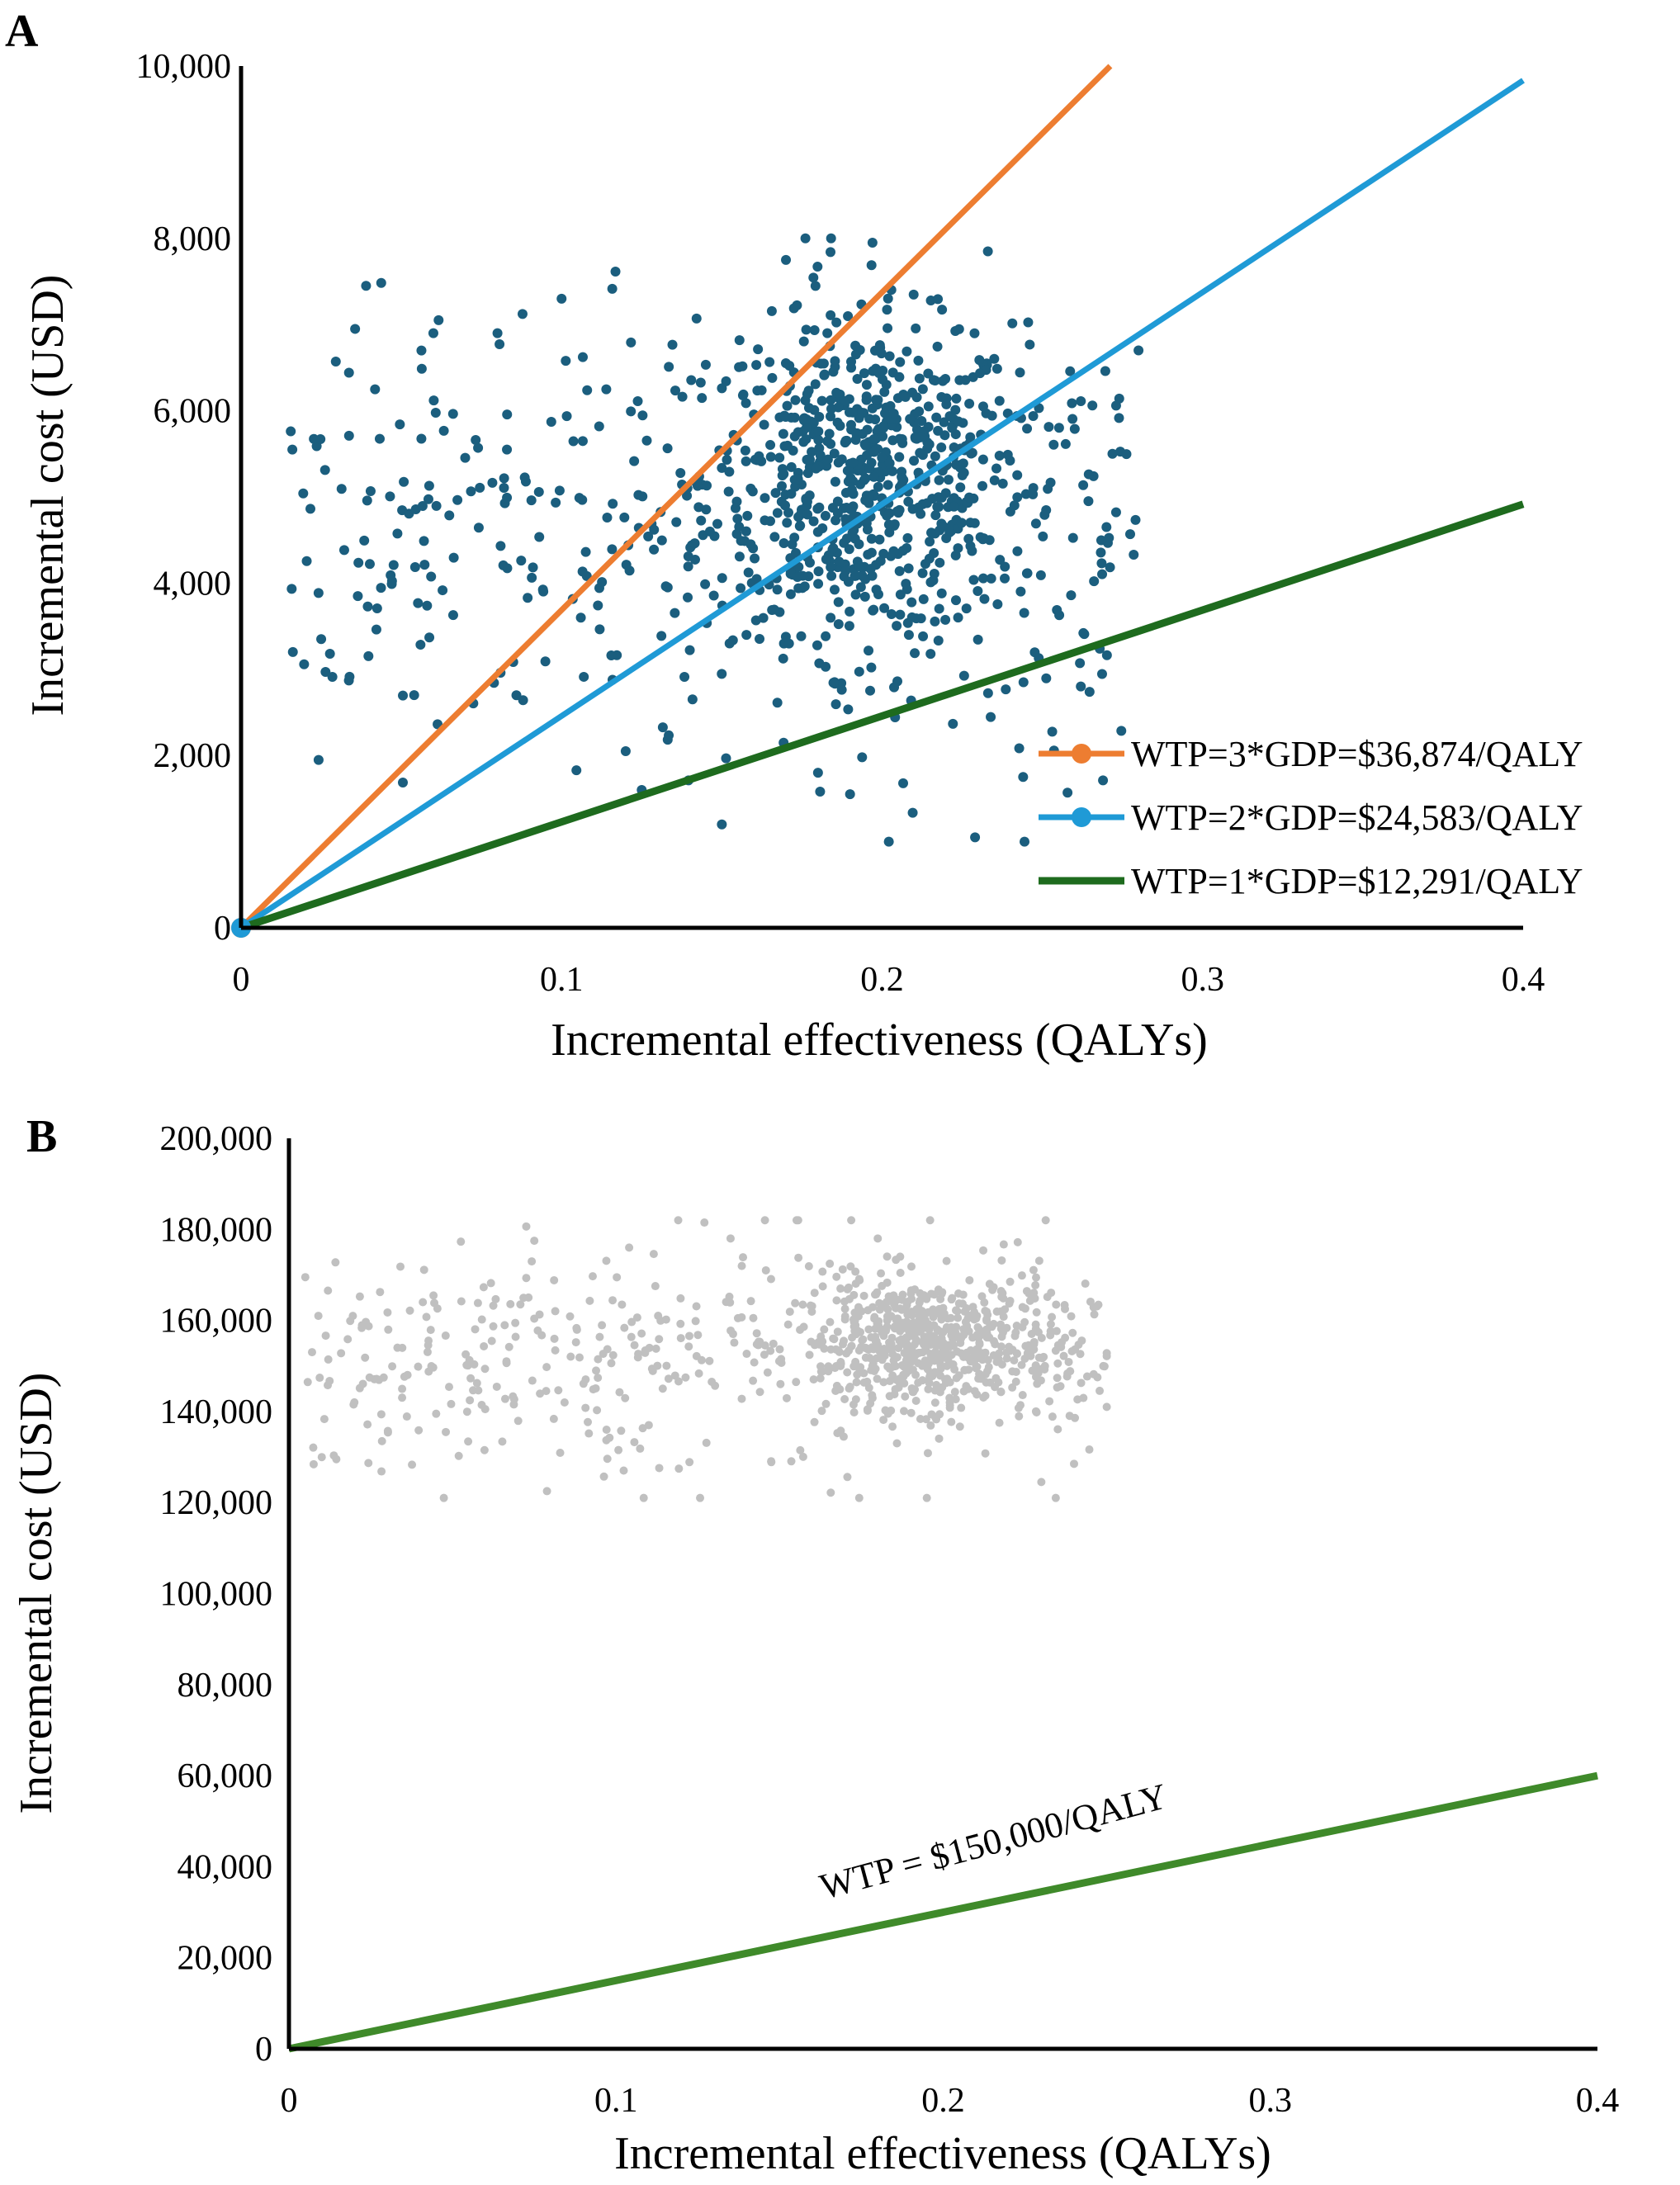 The height and width of the screenshot is (2185, 1680). I want to click on x-tick-label: 0.2, so click(943, 2101).